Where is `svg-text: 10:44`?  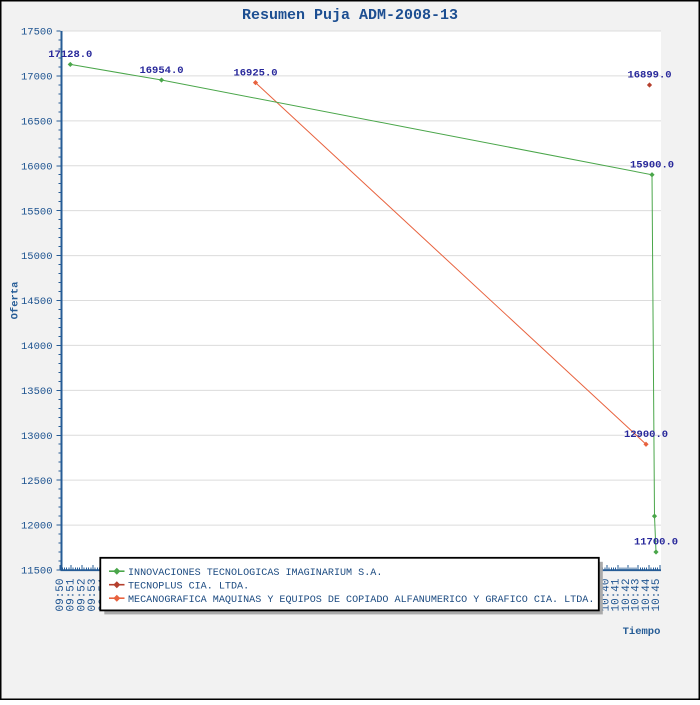
svg-text: 10:44 is located at coordinates (647, 594).